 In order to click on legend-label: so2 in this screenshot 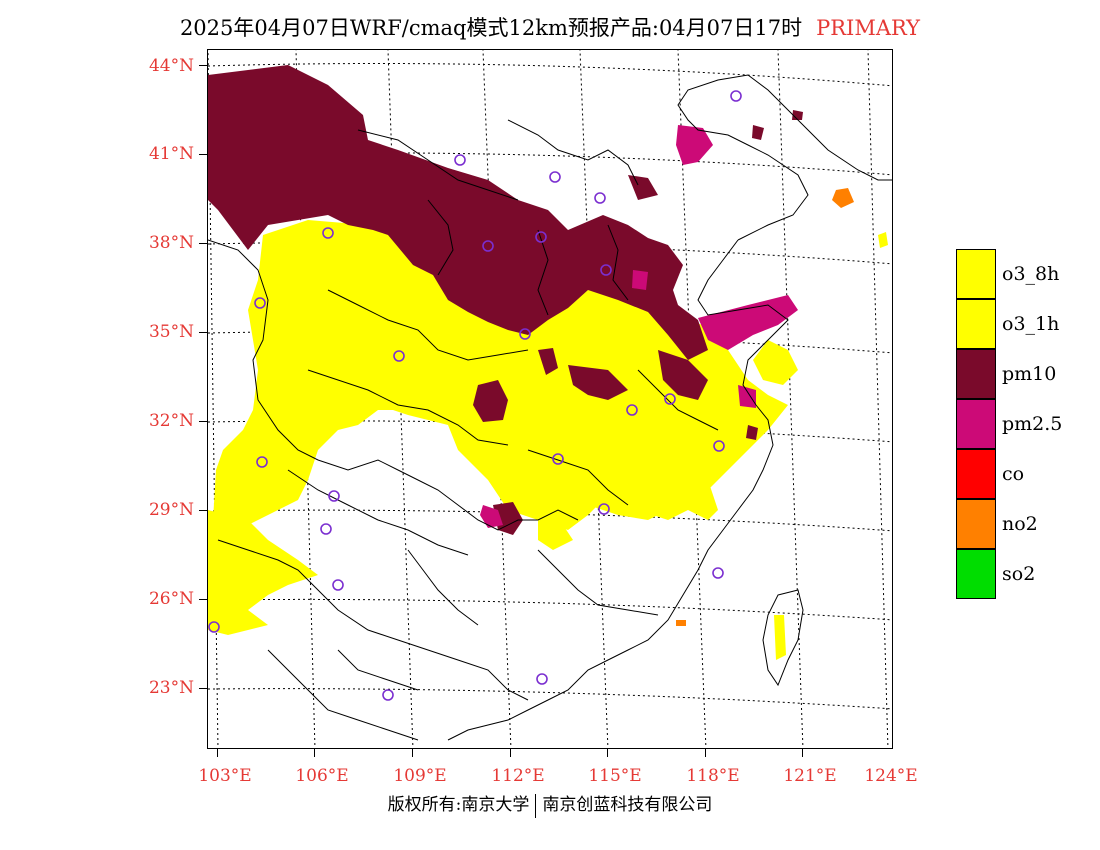, I will do `click(1019, 574)`.